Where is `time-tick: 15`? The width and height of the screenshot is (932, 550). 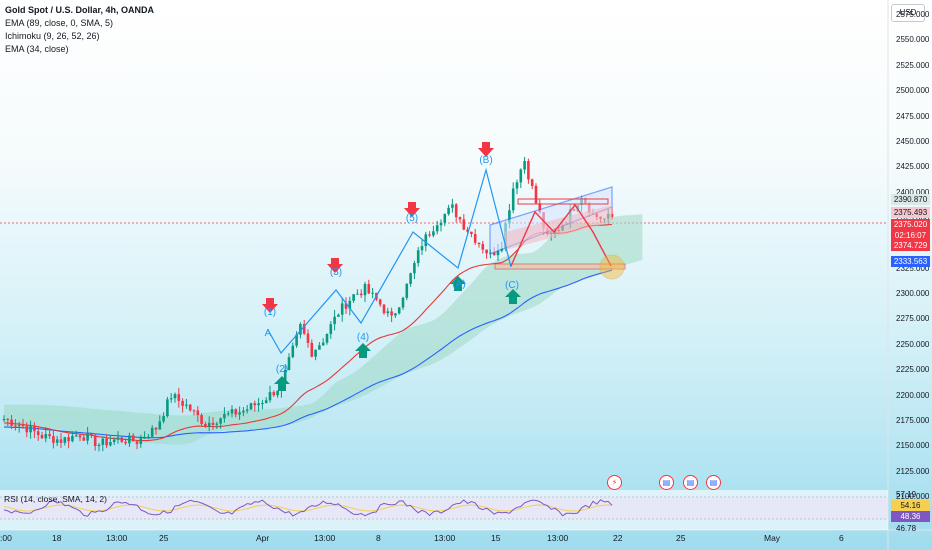
time-tick: 15 is located at coordinates (496, 538).